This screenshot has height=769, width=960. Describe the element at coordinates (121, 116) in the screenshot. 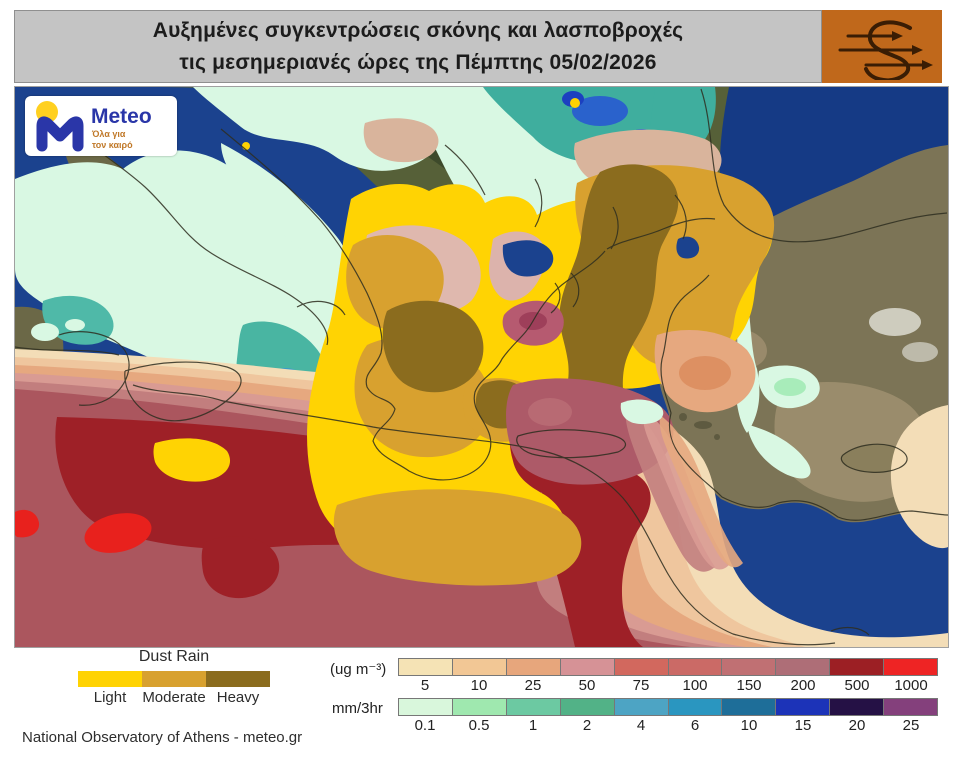

I see `brand-name: Meteo` at that location.